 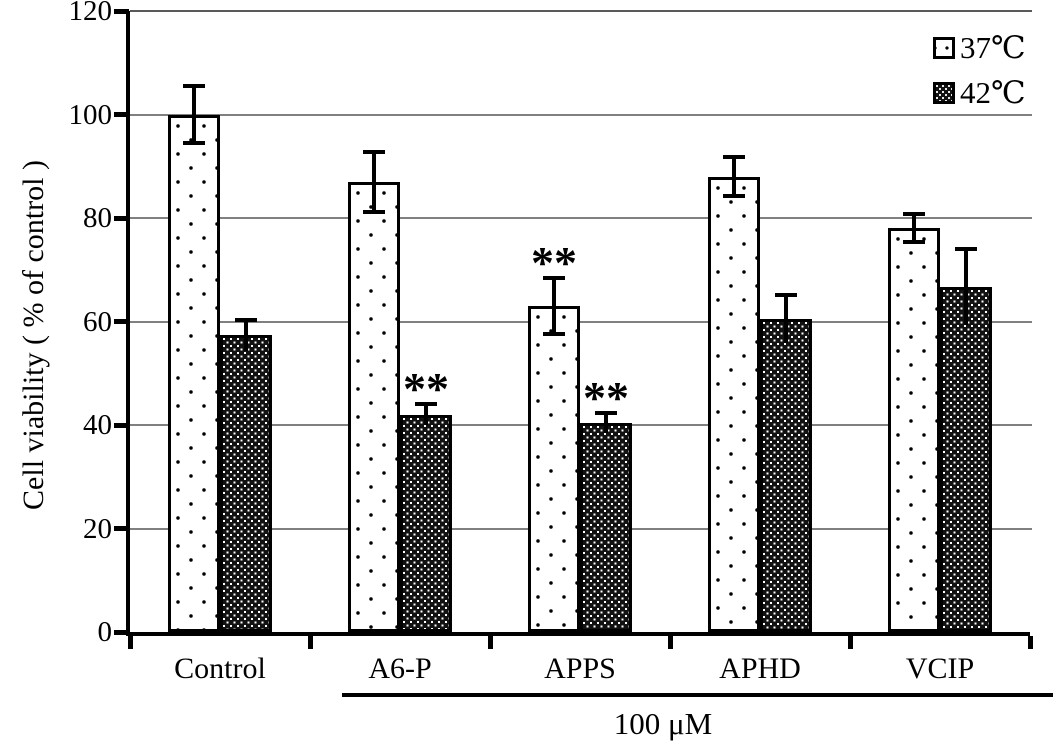 What do you see at coordinates (374, 406) in the screenshot?
I see `bar-a6-p-37c` at bounding box center [374, 406].